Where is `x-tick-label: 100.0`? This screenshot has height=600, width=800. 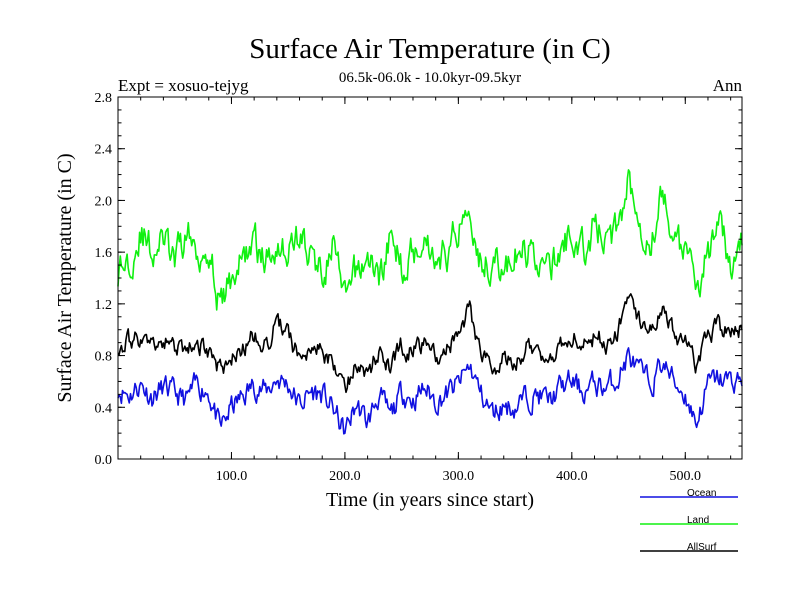 x-tick-label: 100.0 is located at coordinates (232, 476).